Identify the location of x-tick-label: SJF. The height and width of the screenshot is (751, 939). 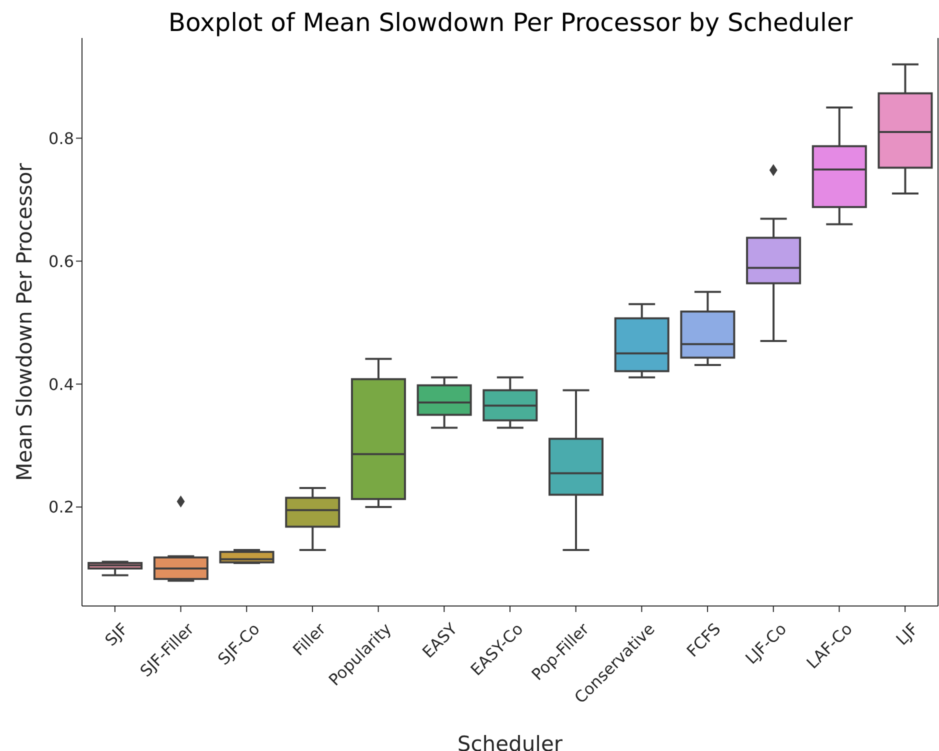
(116, 634).